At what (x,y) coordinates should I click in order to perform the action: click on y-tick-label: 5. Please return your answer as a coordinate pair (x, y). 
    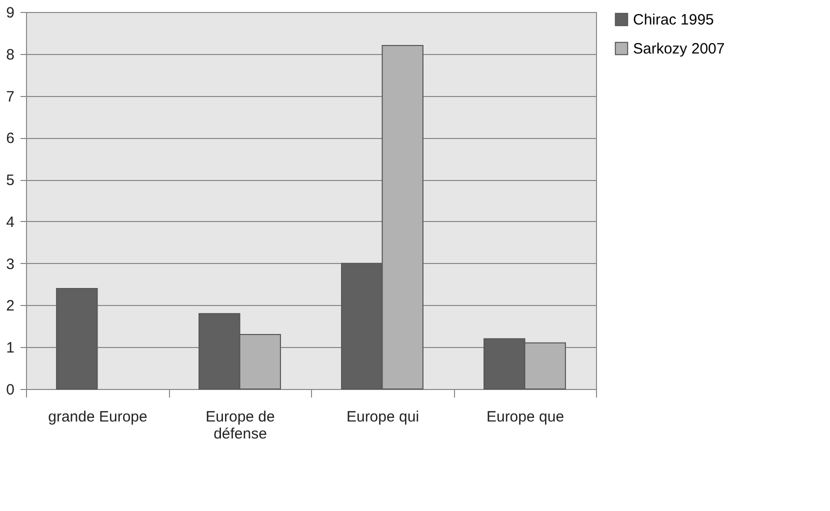
    Looking at the image, I should click on (10, 181).